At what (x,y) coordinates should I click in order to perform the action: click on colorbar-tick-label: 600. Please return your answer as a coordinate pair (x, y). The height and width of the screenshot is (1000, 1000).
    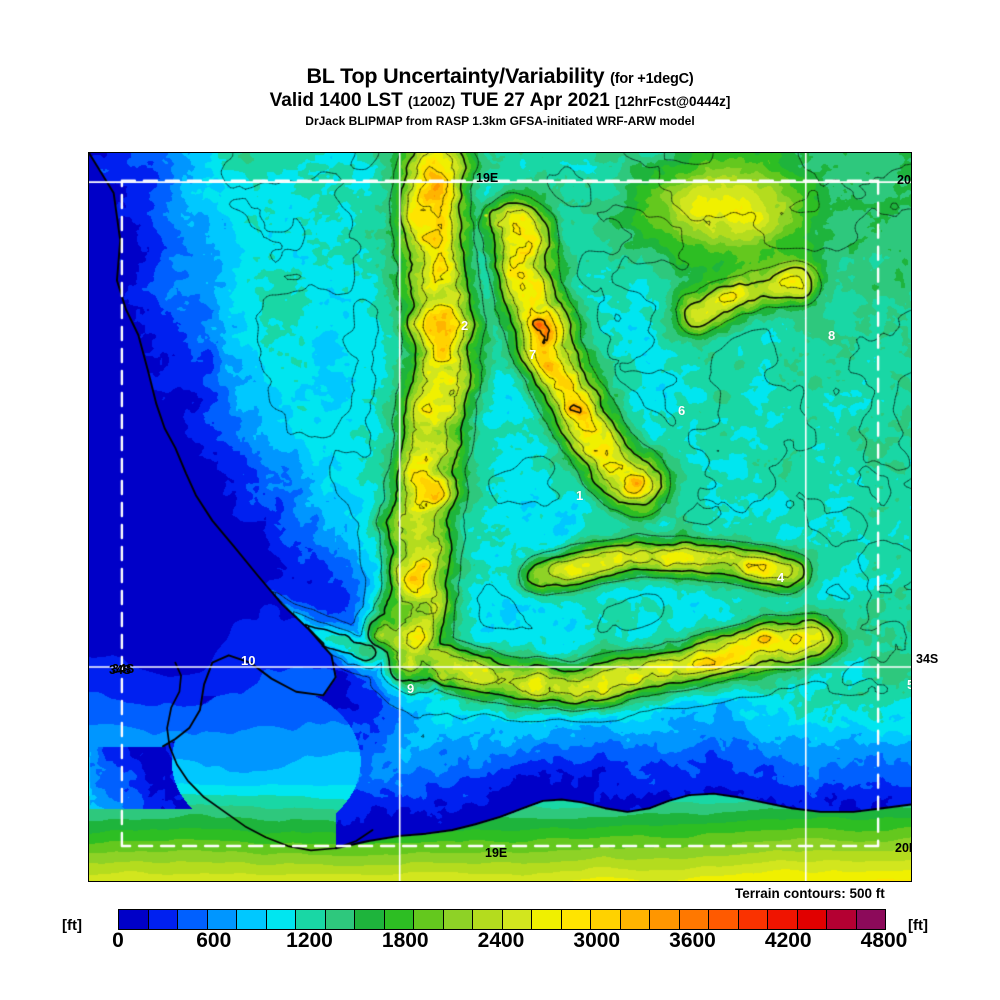
    Looking at the image, I should click on (214, 940).